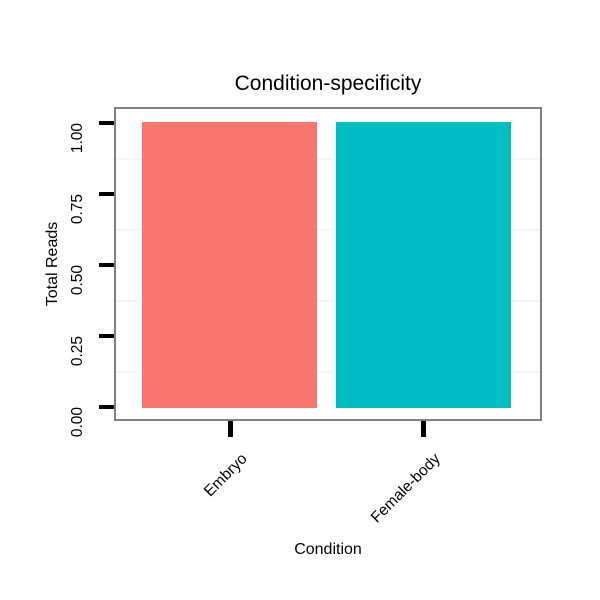 This screenshot has height=600, width=600. Describe the element at coordinates (52, 264) in the screenshot. I see `y-axis-title-text: Total Reads` at that location.